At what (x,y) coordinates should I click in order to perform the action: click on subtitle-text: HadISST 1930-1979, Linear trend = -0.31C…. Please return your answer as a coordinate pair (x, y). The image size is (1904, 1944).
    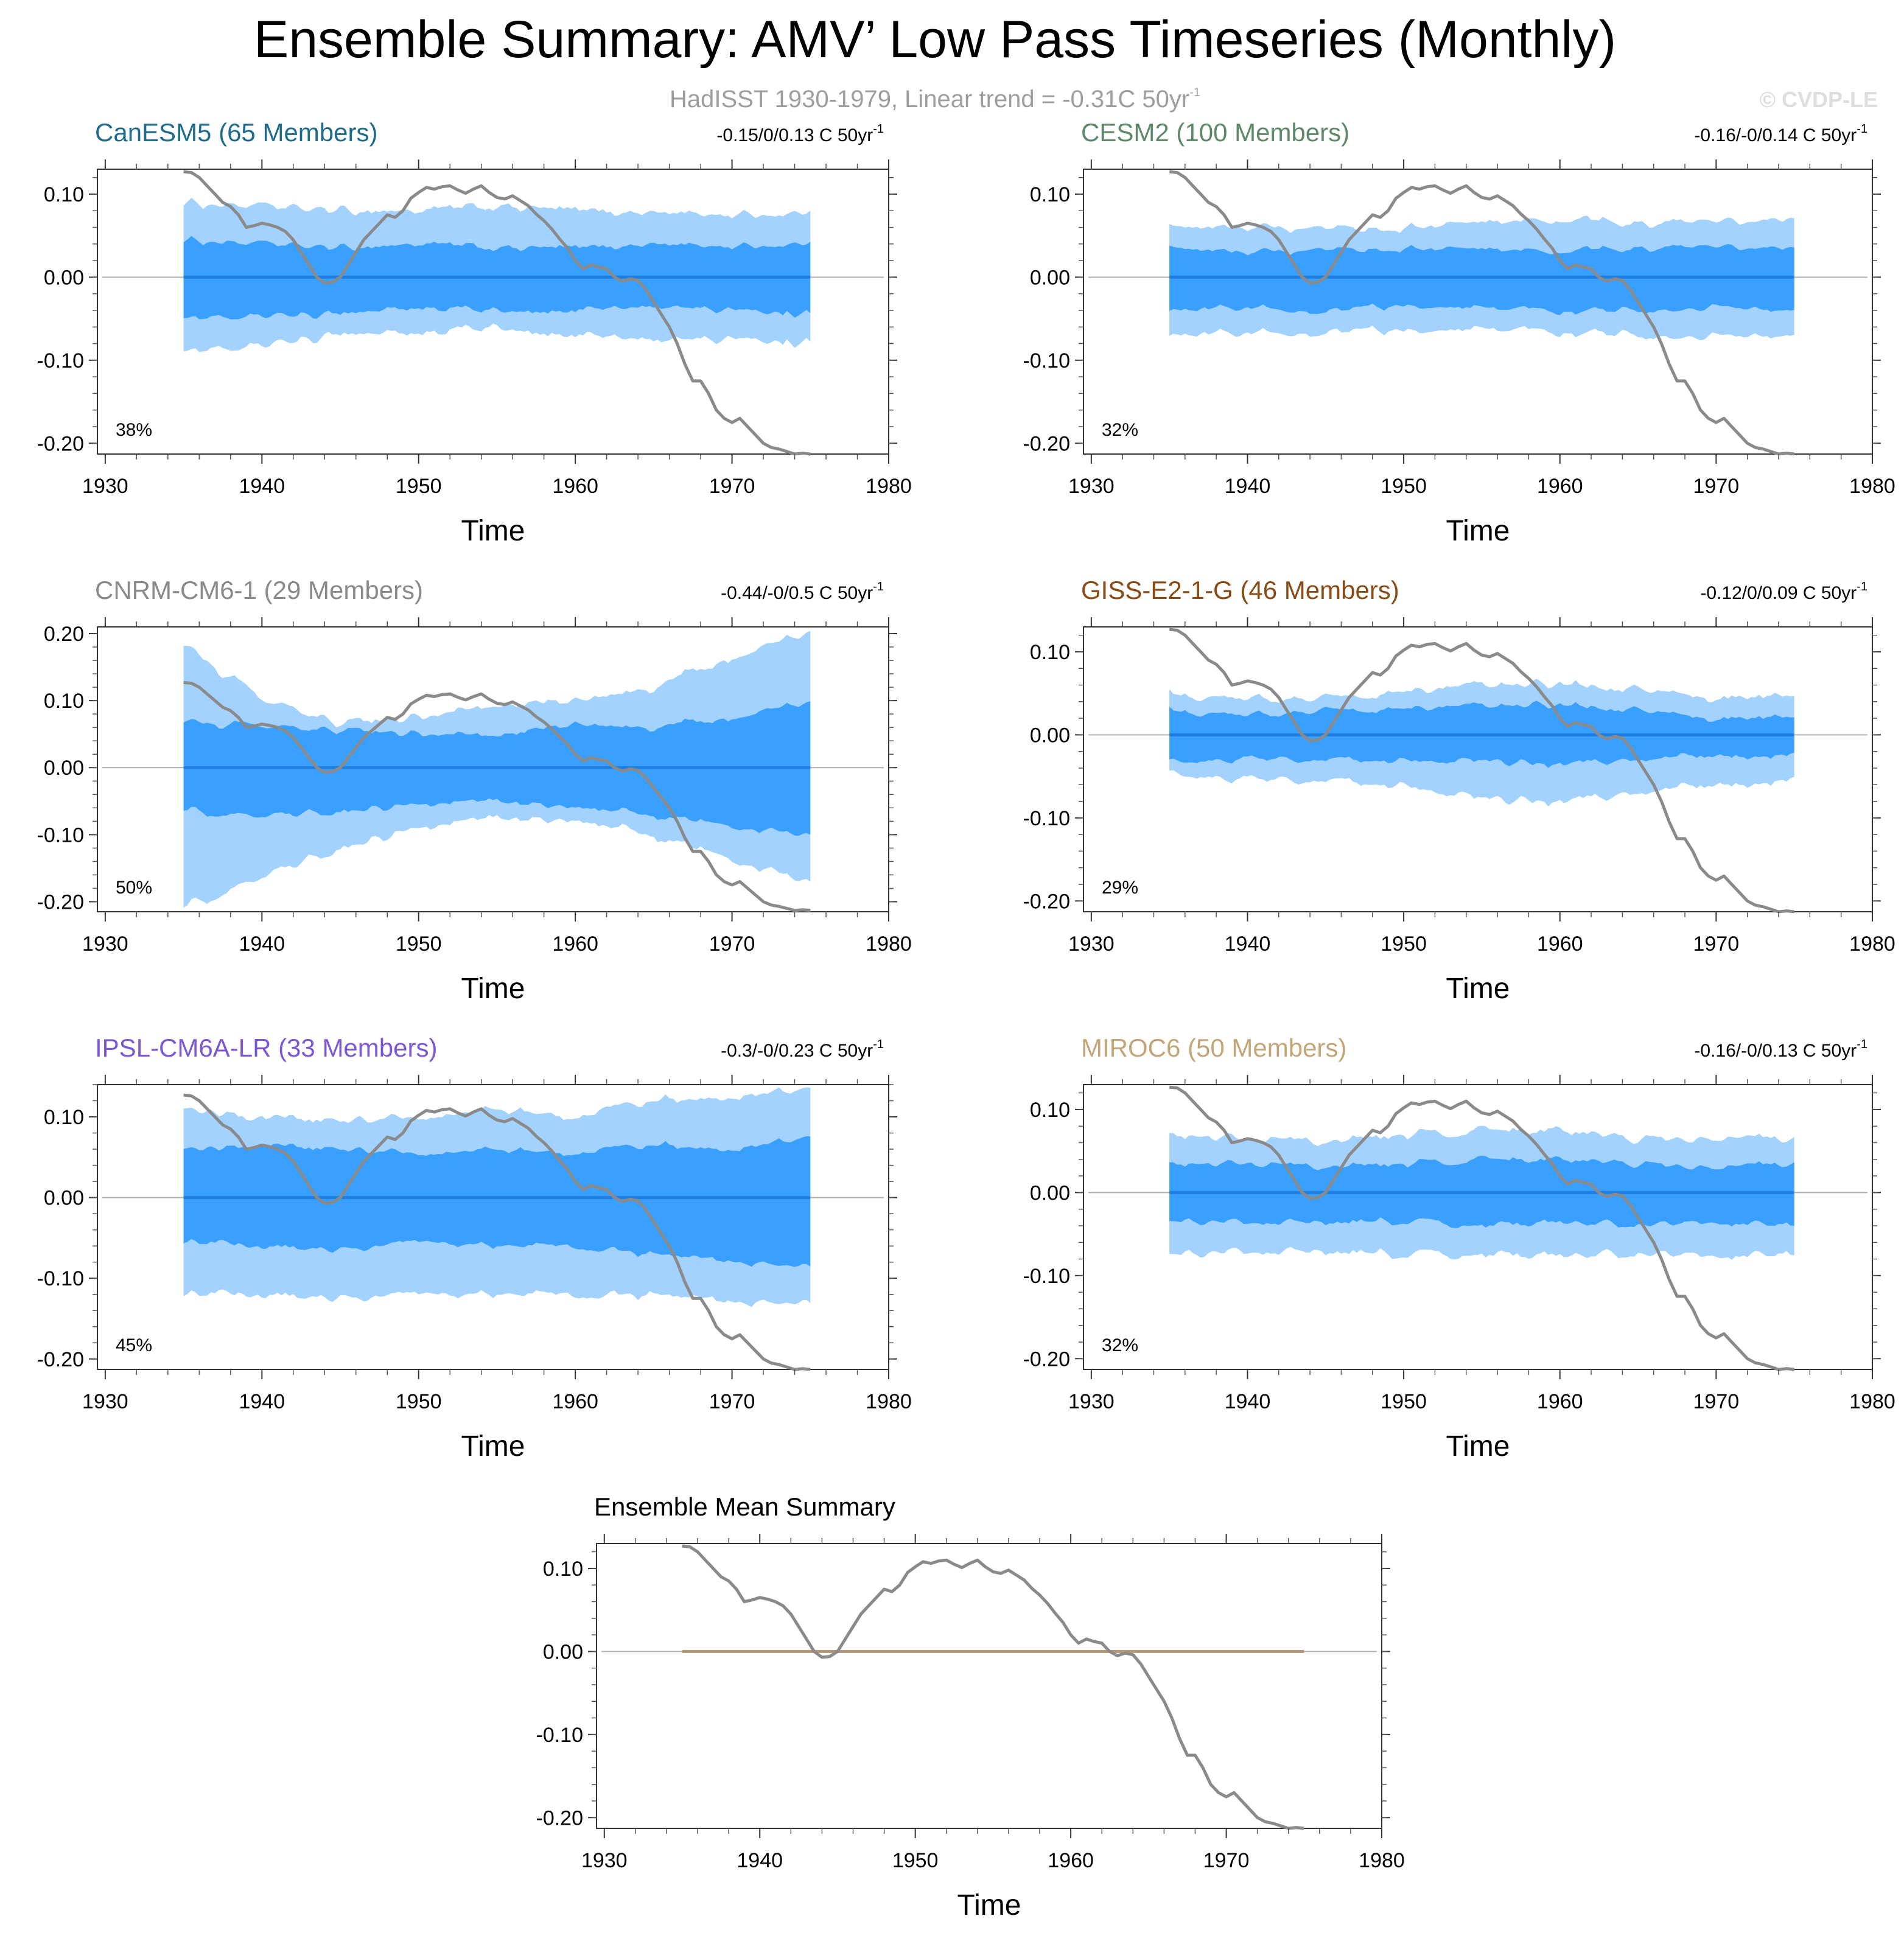
    Looking at the image, I should click on (929, 100).